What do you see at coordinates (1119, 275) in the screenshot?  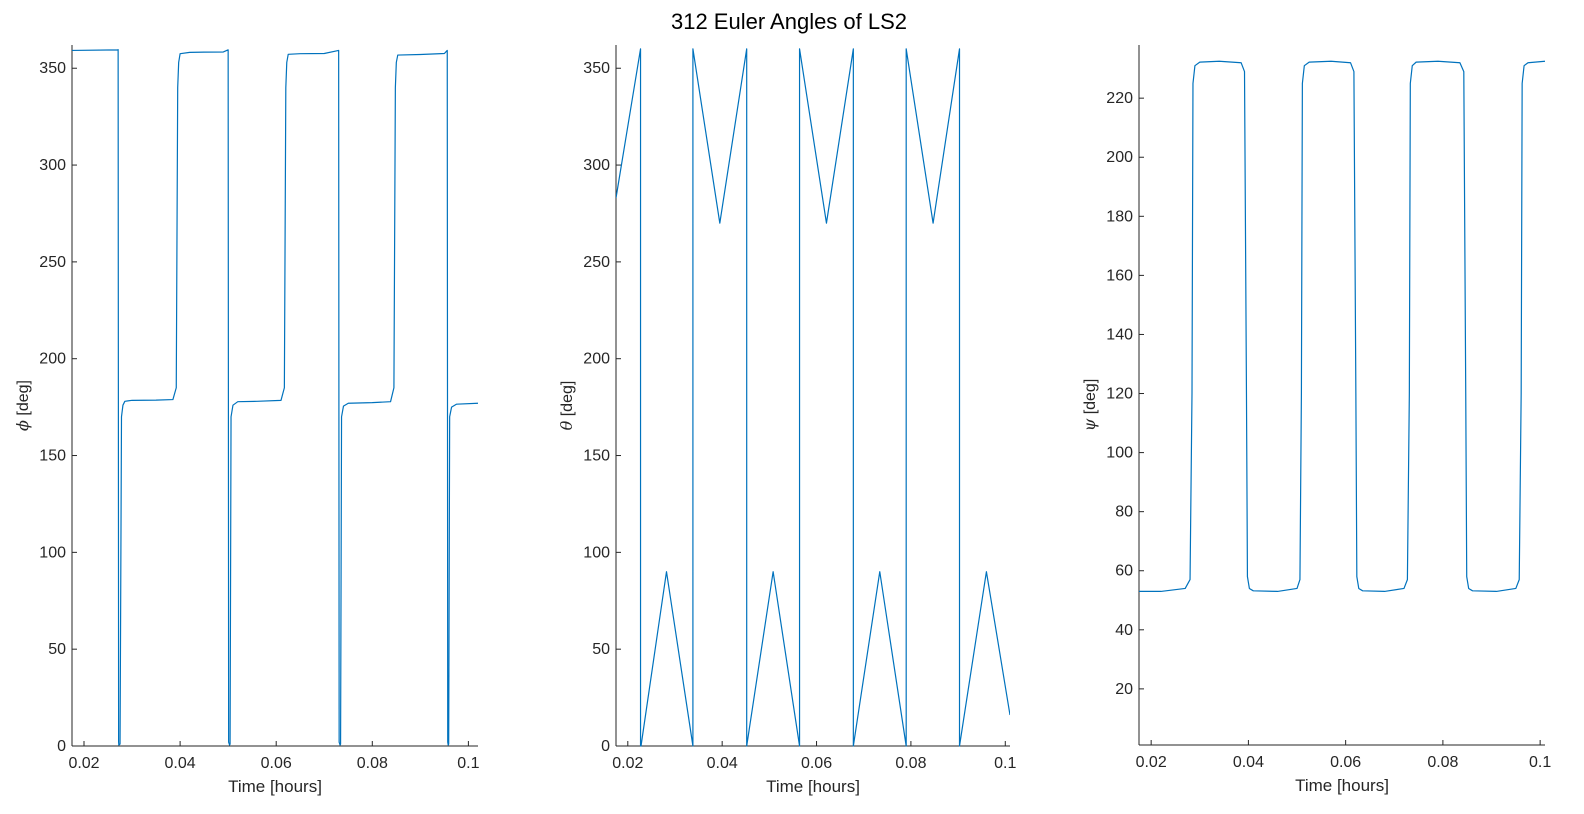 I see `psi-ytick-label: 160` at bounding box center [1119, 275].